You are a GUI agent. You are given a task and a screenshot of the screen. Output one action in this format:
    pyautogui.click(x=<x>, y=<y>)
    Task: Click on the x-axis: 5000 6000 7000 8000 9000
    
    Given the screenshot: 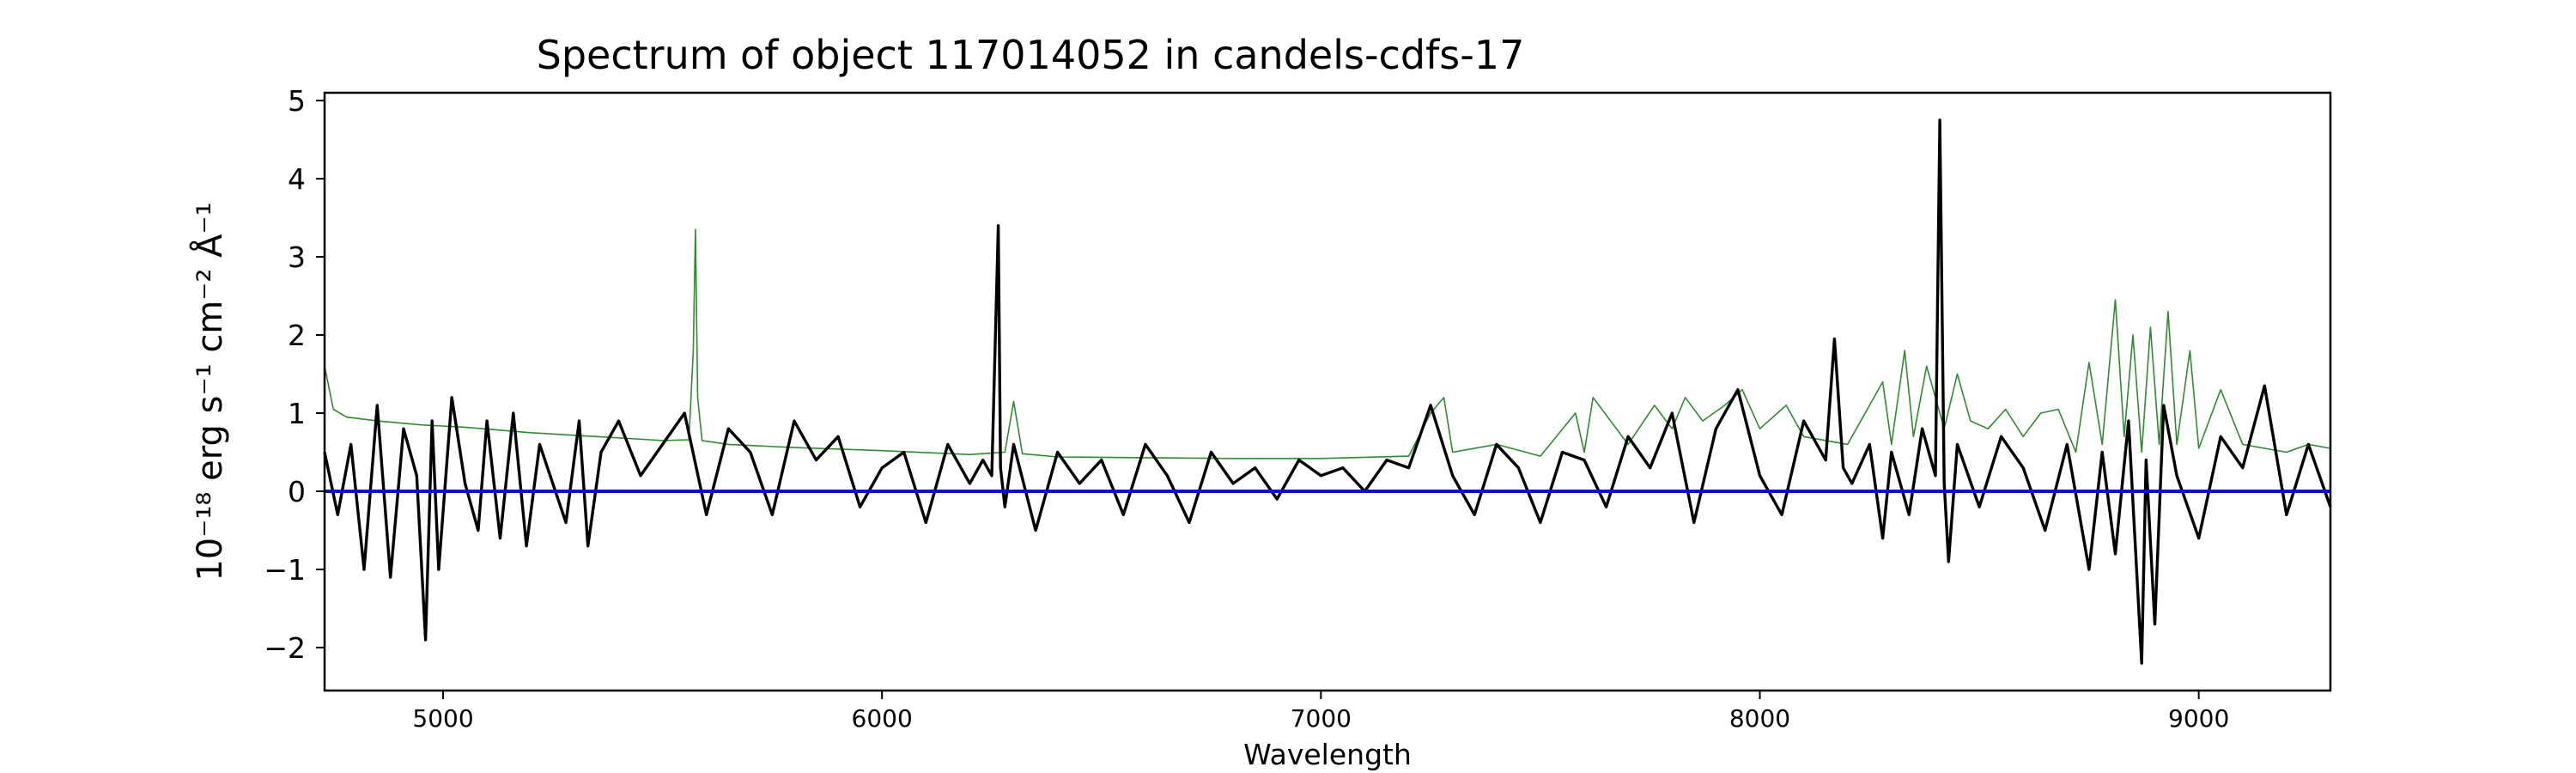 What is the action you would take?
    pyautogui.click(x=1320, y=712)
    